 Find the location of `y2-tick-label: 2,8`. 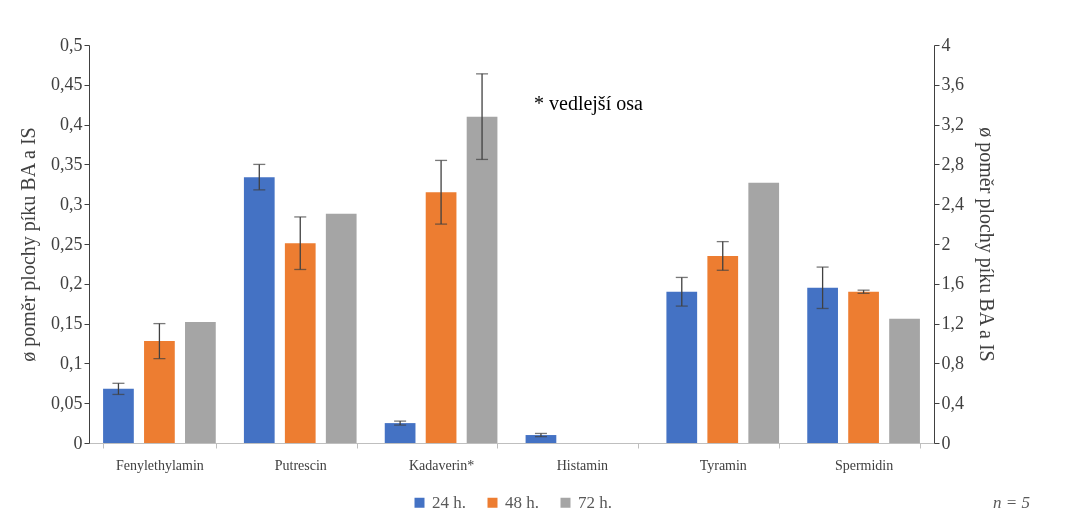

y2-tick-label: 2,8 is located at coordinates (952, 163).